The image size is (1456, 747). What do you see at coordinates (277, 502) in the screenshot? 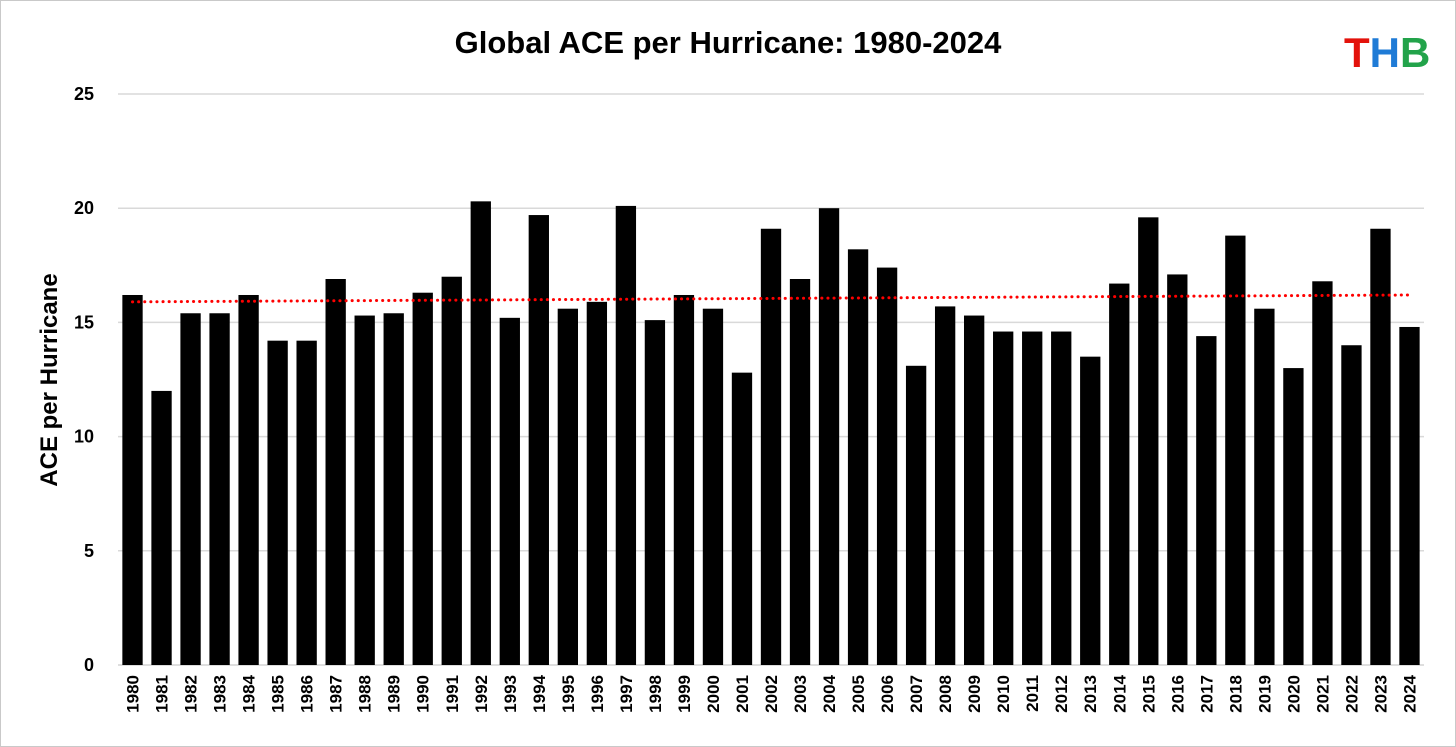
I see `bar-1985` at bounding box center [277, 502].